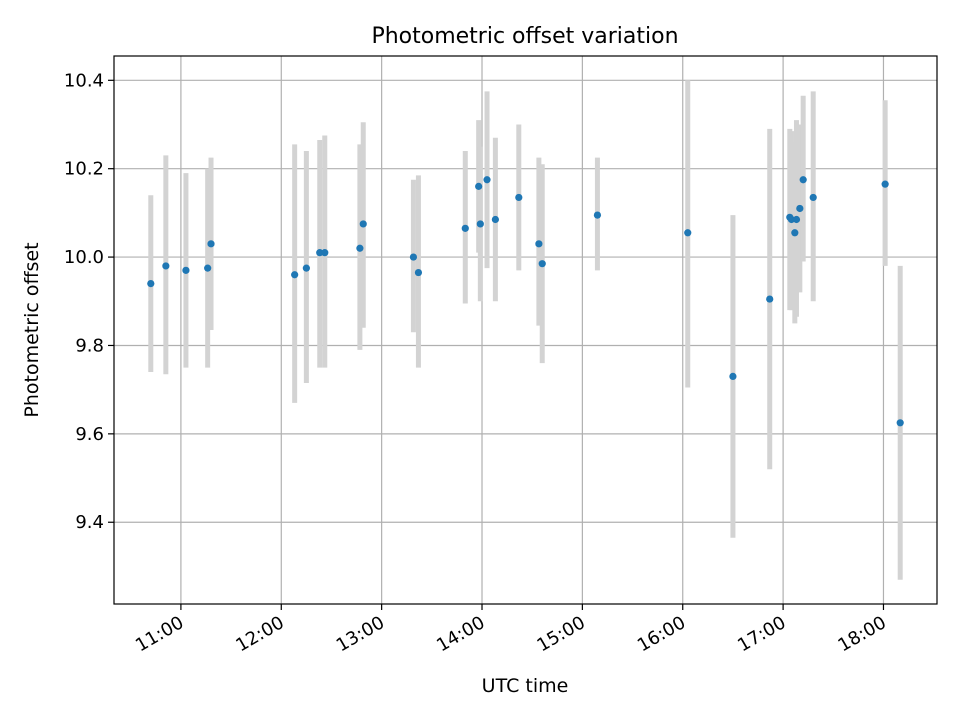 This screenshot has height=720, width=960. I want to click on x-axis-label: UTC time, so click(525, 686).